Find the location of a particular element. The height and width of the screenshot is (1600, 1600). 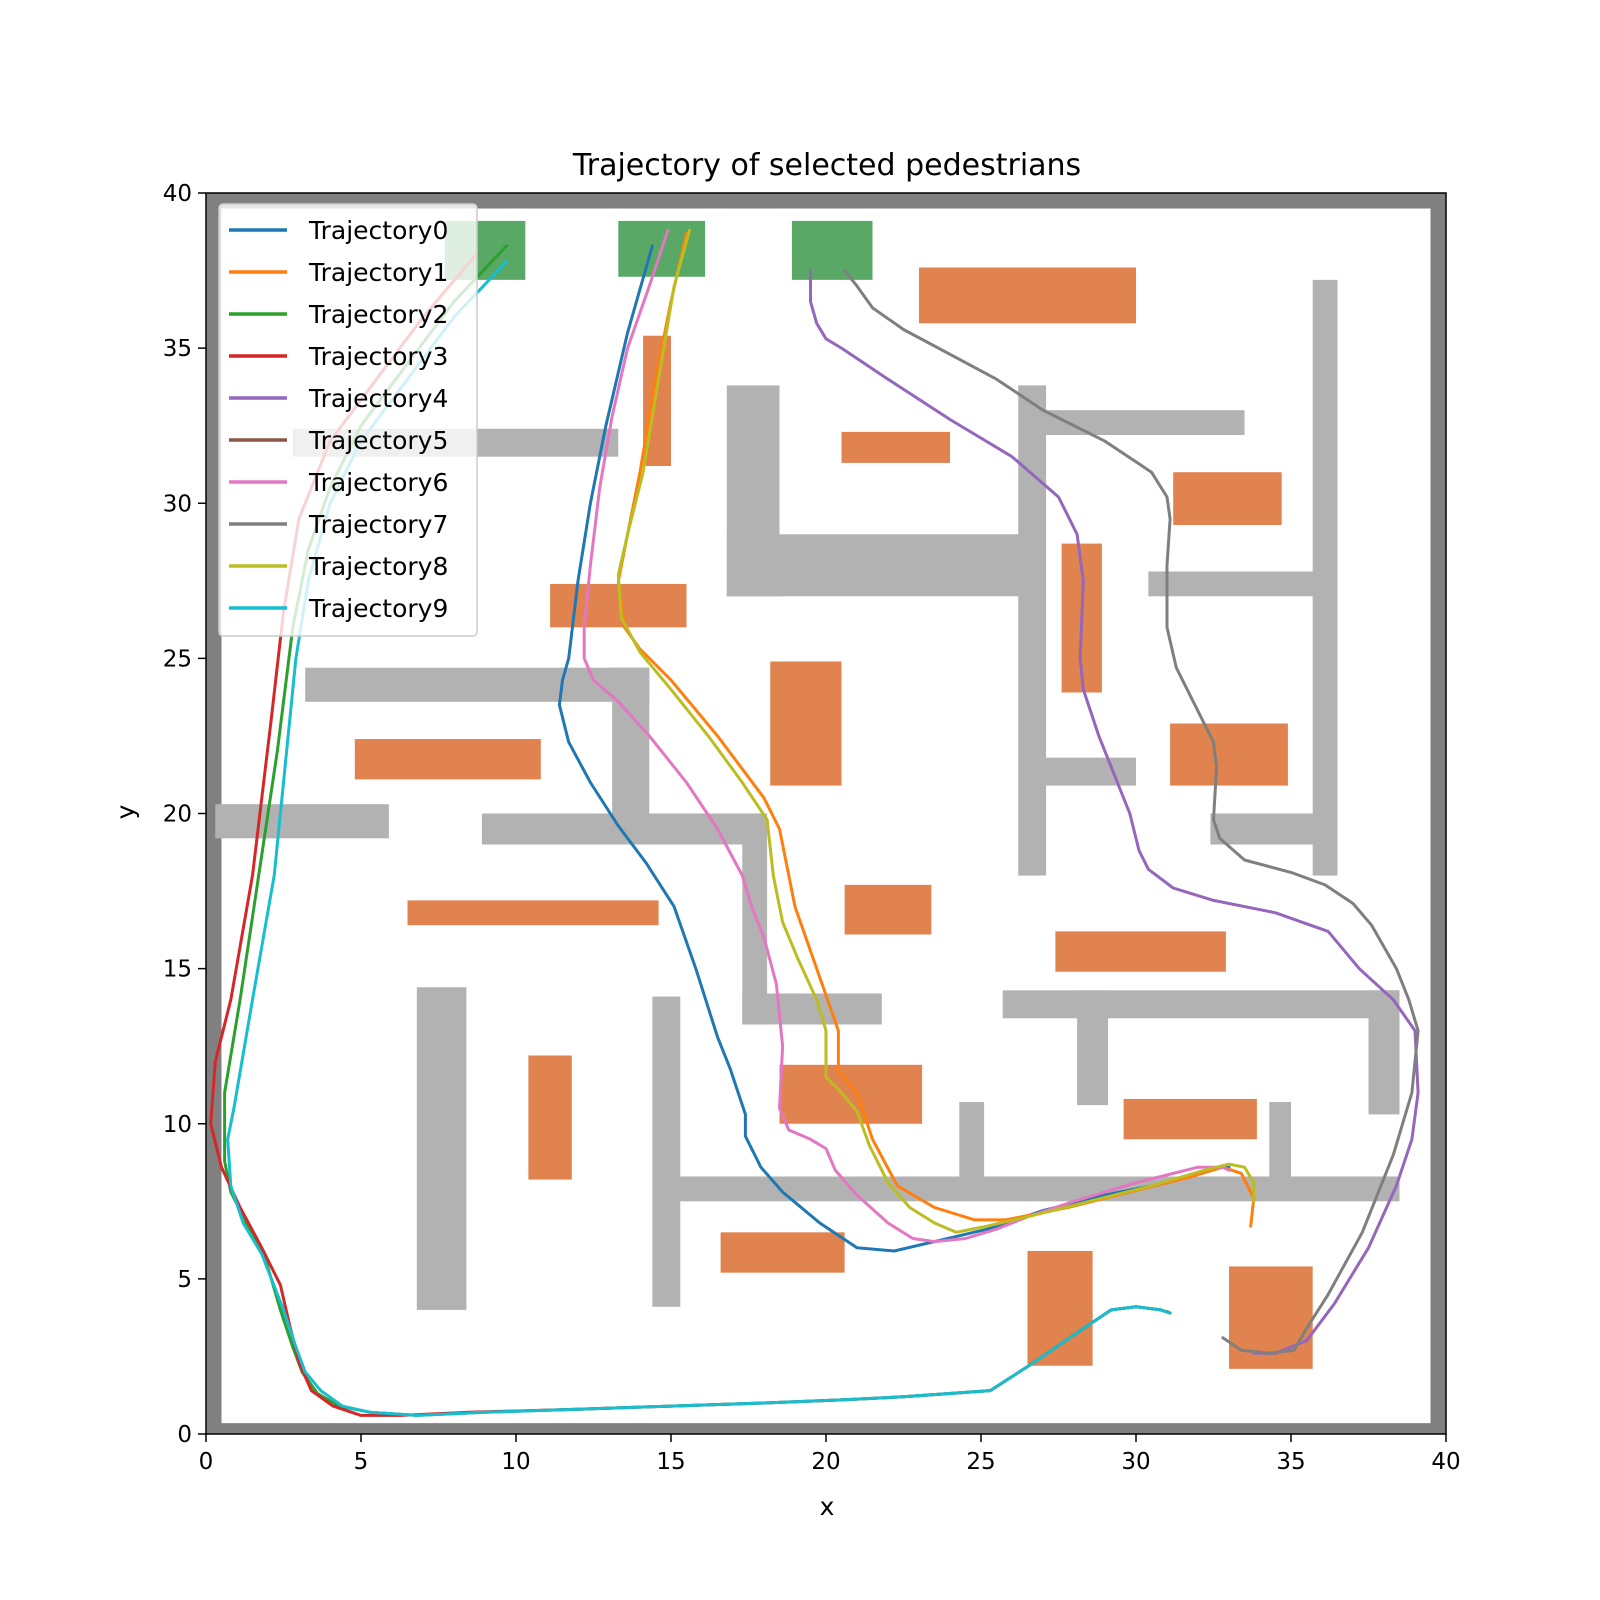

legend-label: Trajectory0 is located at coordinates (378, 230).